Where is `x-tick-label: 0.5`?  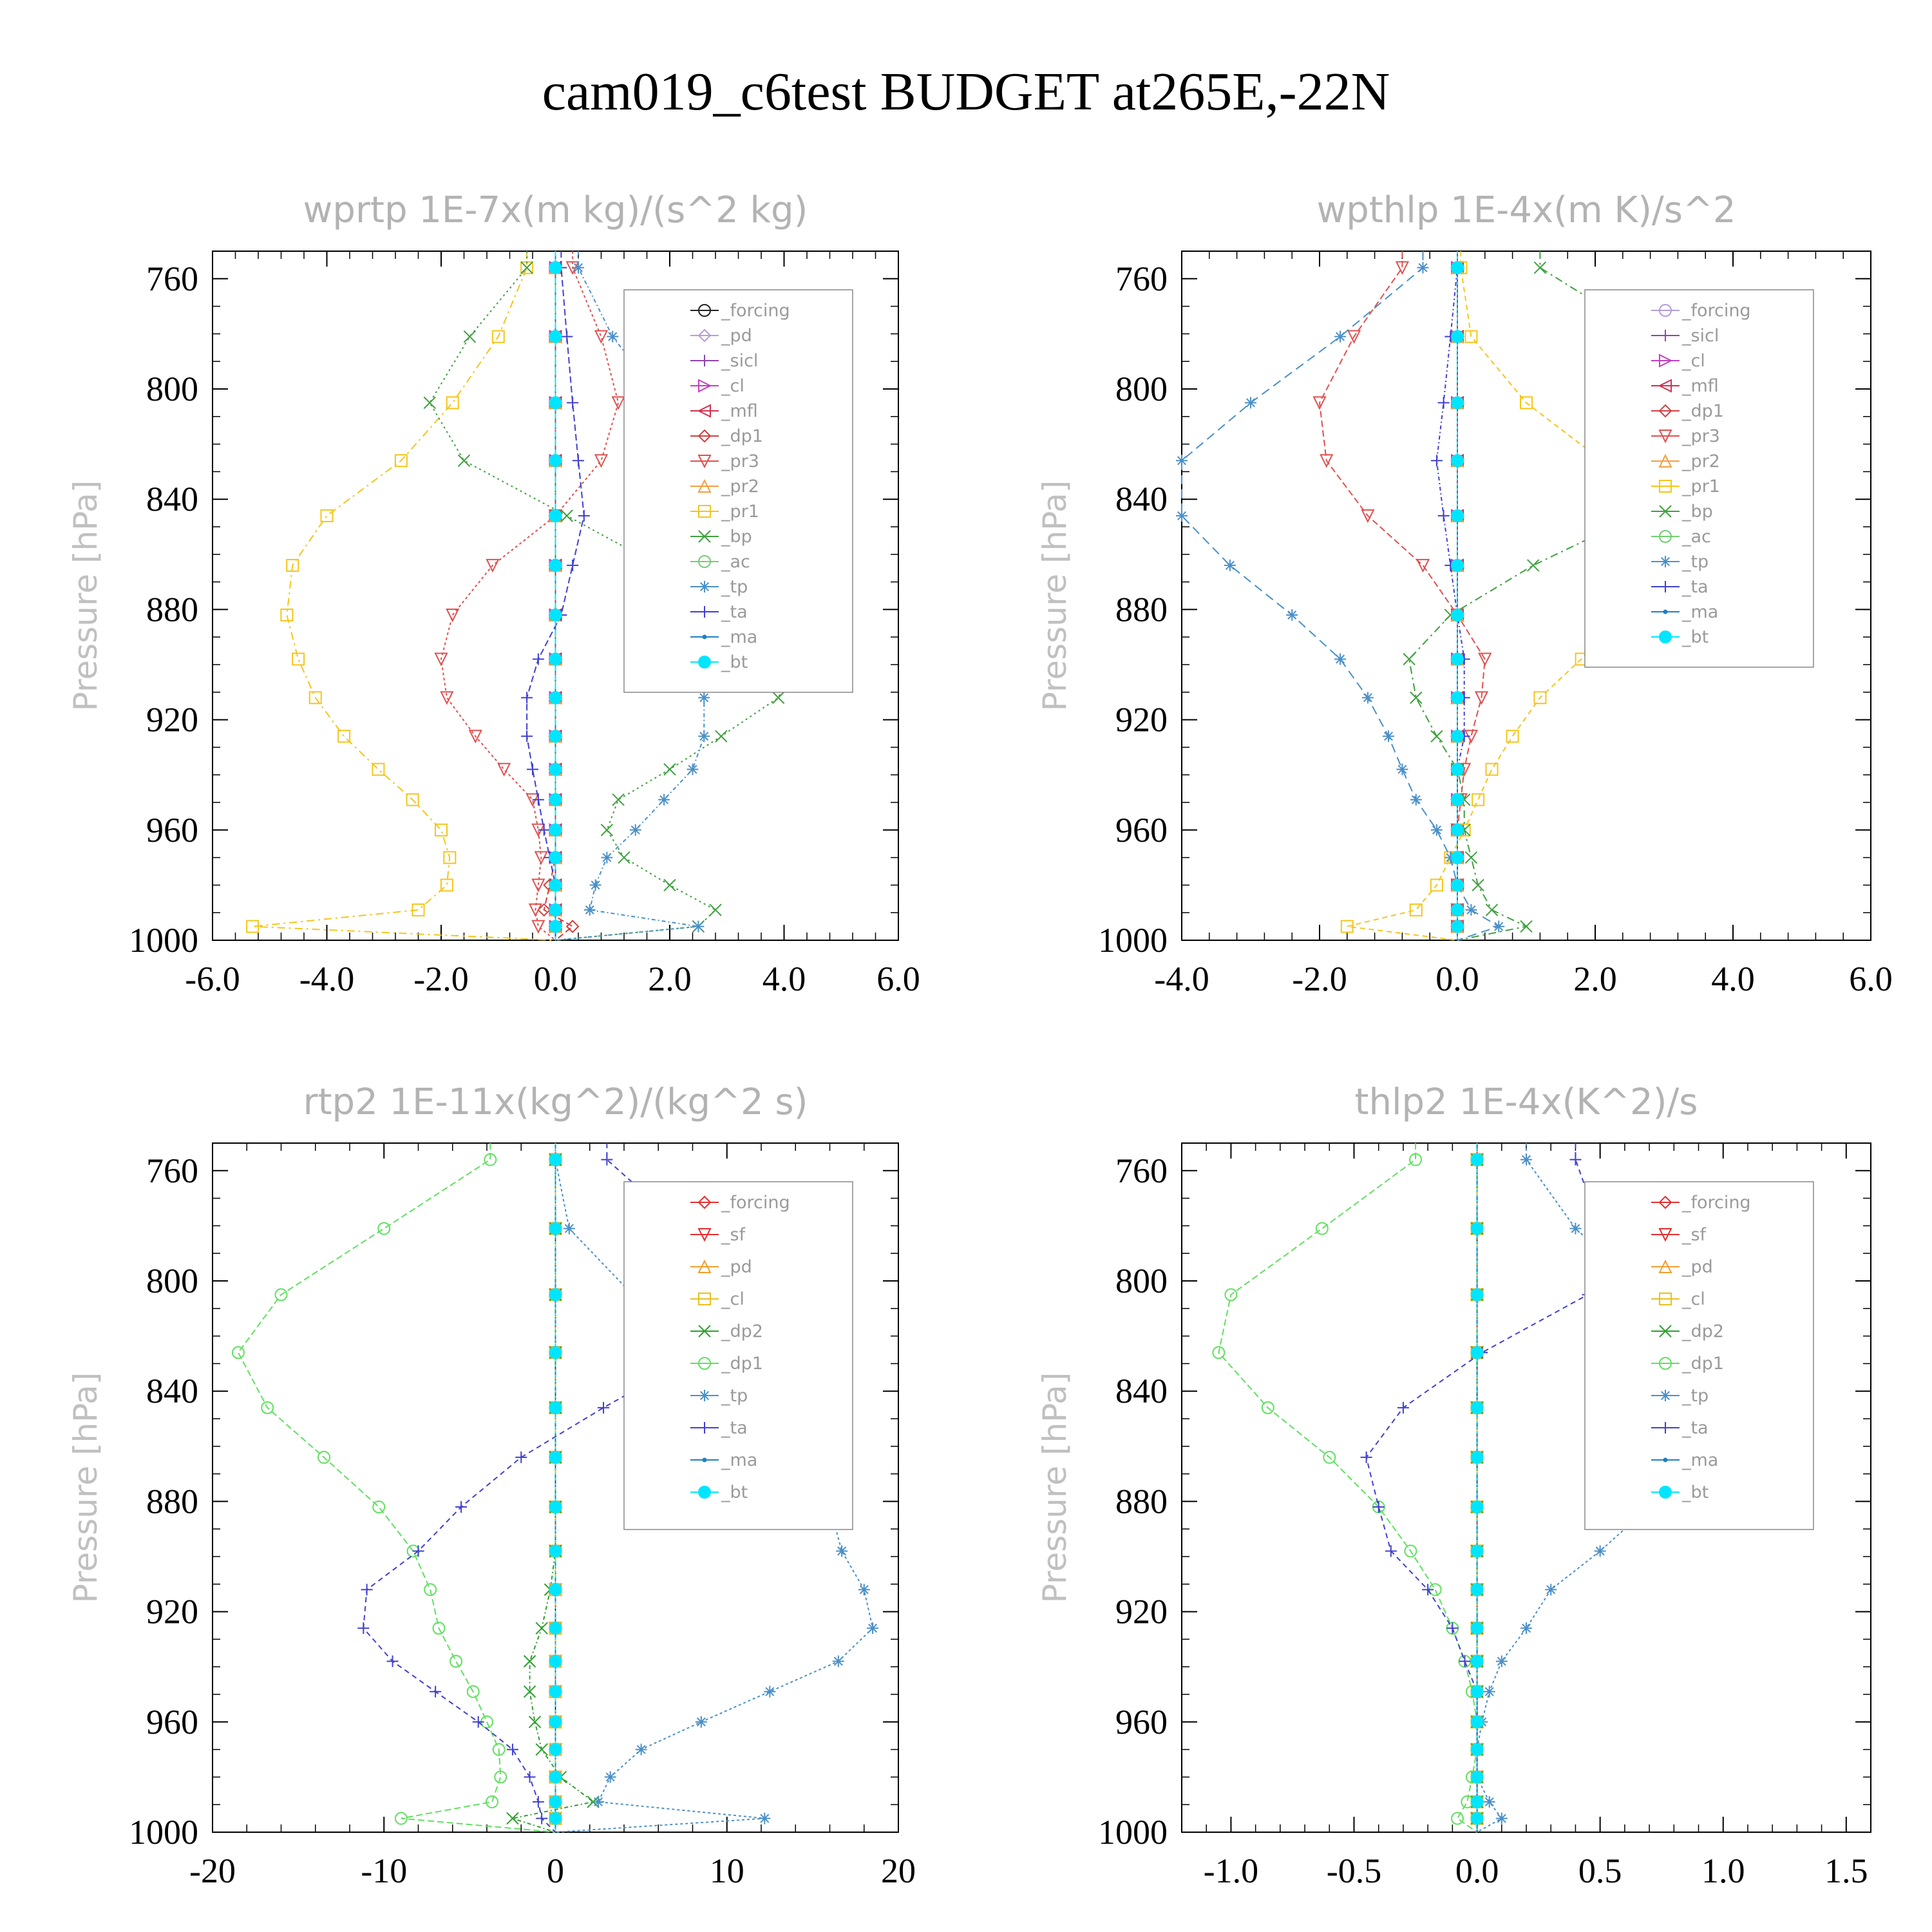 x-tick-label: 0.5 is located at coordinates (1600, 1871).